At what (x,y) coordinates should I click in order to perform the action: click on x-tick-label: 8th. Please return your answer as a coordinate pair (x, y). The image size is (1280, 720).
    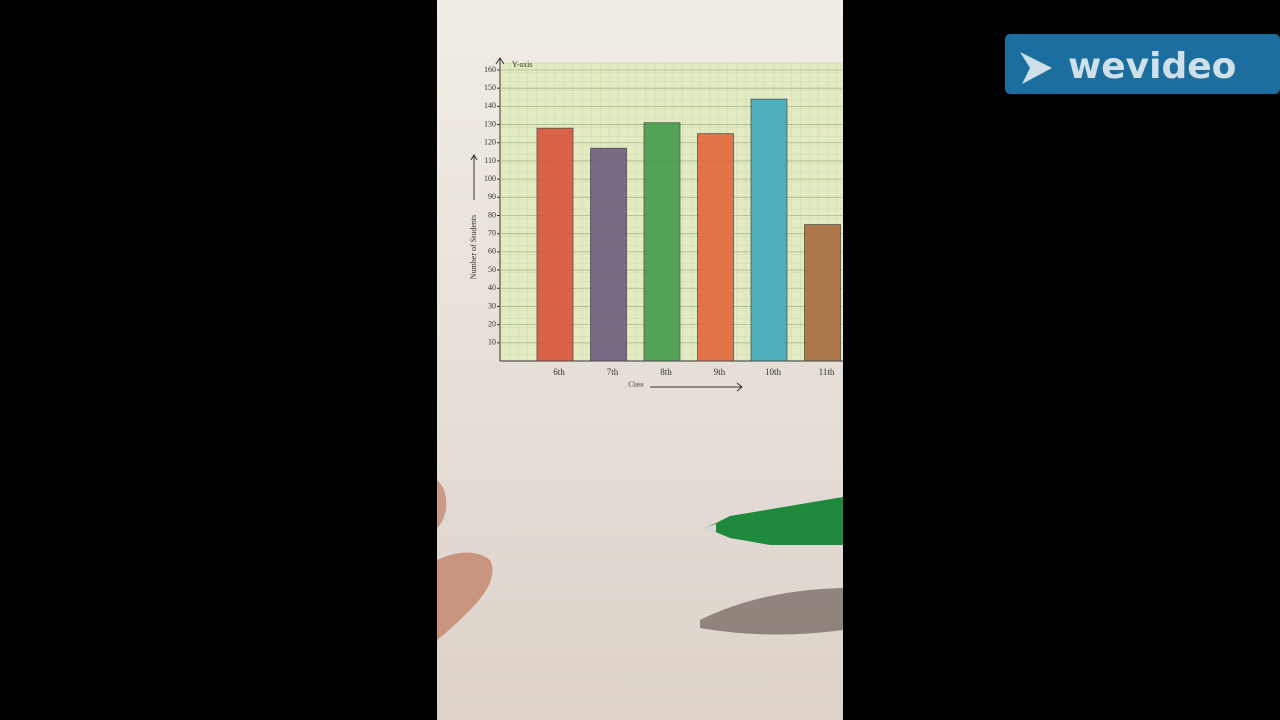
    Looking at the image, I should click on (666, 372).